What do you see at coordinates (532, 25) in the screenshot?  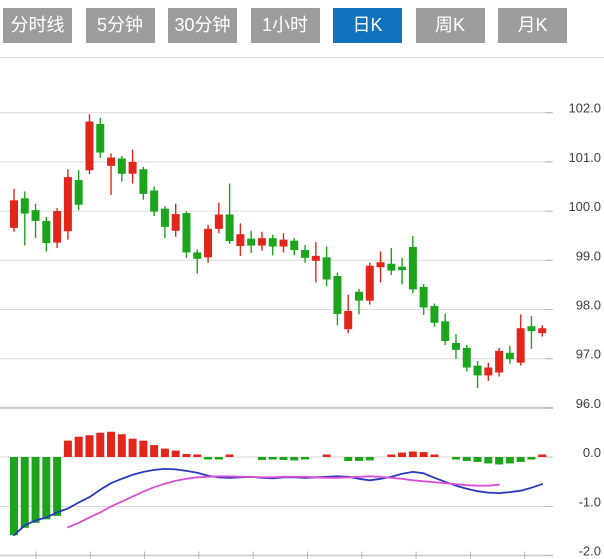 I see `tab-month-k: 月K` at bounding box center [532, 25].